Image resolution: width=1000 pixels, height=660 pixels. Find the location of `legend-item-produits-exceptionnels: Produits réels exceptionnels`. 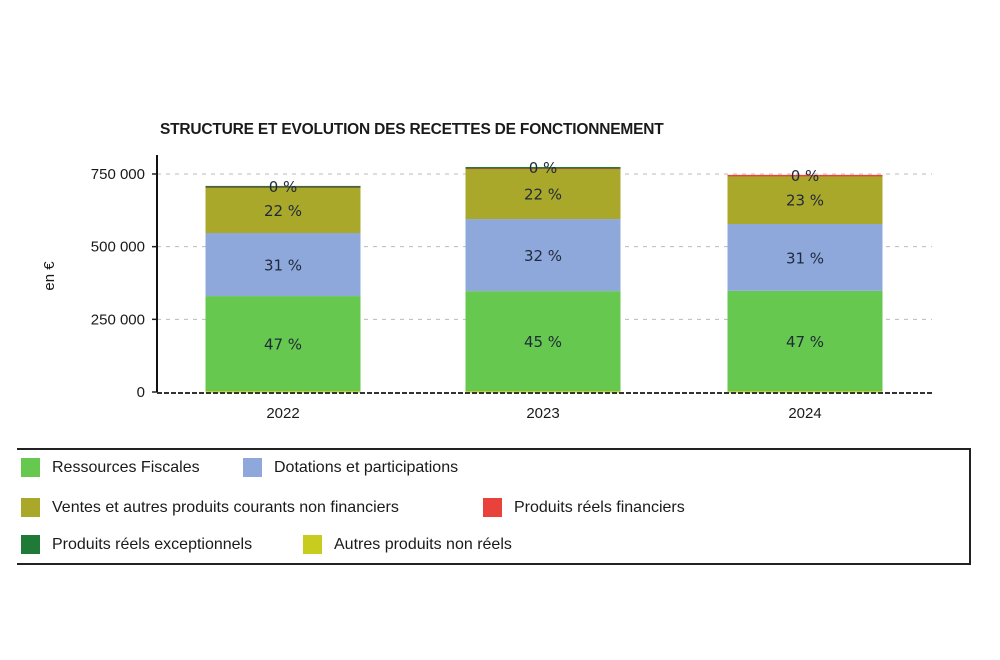

legend-item-produits-exceptionnels: Produits réels exceptionnels is located at coordinates (136, 544).